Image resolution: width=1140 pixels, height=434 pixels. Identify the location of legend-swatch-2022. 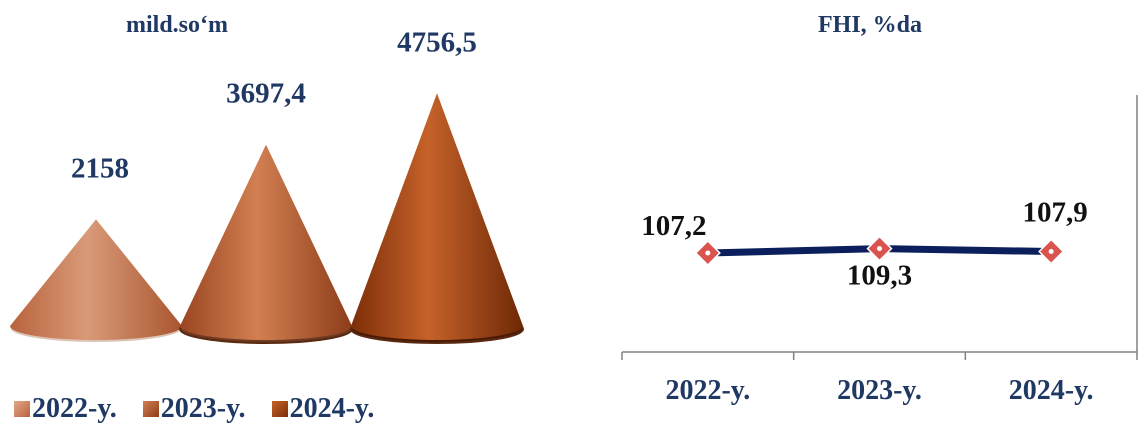
(22, 409).